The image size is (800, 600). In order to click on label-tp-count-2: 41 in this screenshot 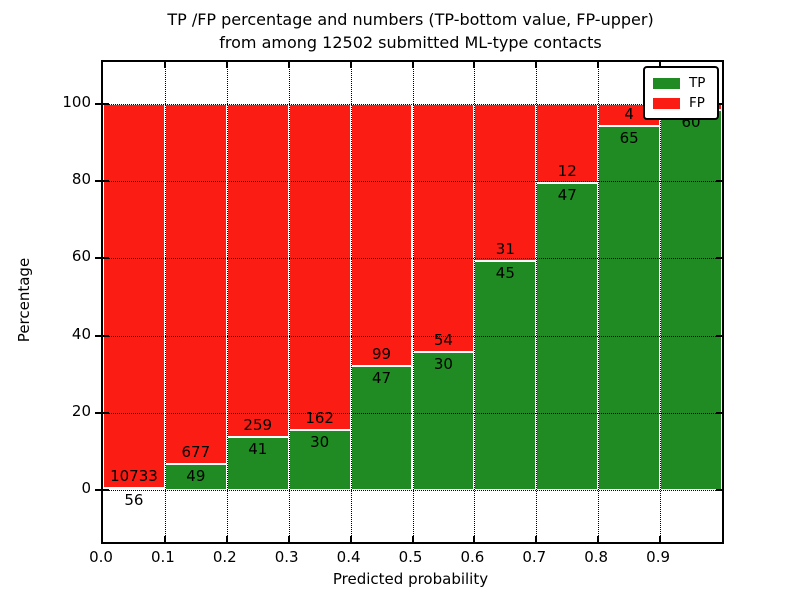, I will do `click(258, 449)`.